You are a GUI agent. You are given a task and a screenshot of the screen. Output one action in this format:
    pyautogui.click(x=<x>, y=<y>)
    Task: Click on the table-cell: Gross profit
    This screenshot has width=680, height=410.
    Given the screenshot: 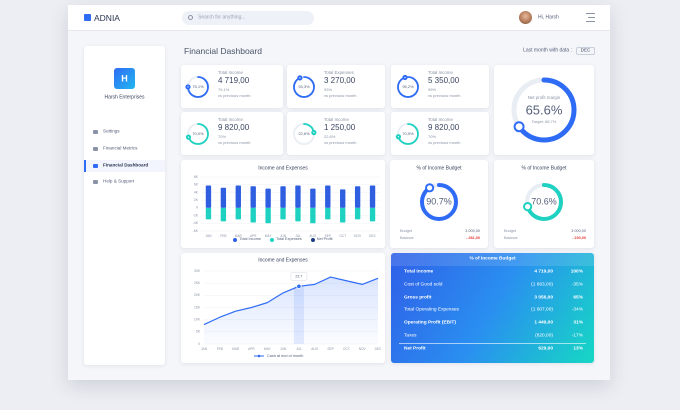 What is the action you would take?
    pyautogui.click(x=418, y=298)
    